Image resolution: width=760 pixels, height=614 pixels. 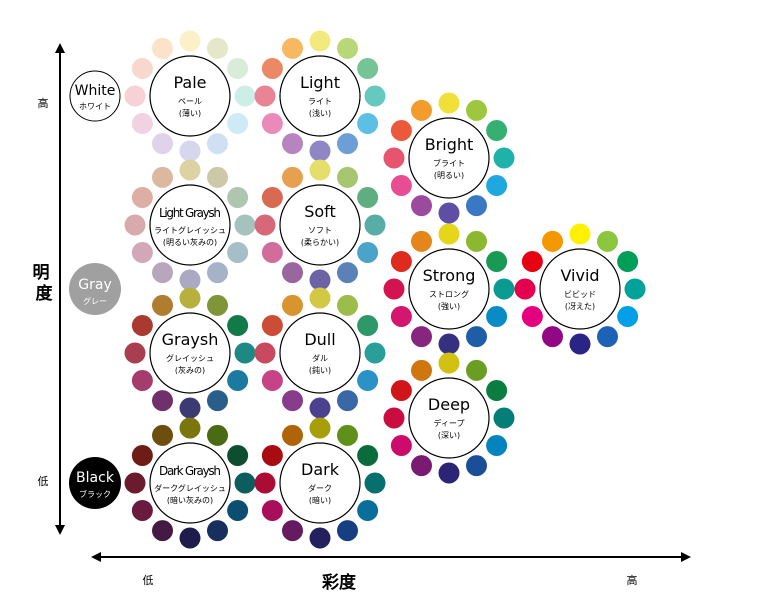 What do you see at coordinates (320, 211) in the screenshot?
I see `tone-name: Soft` at bounding box center [320, 211].